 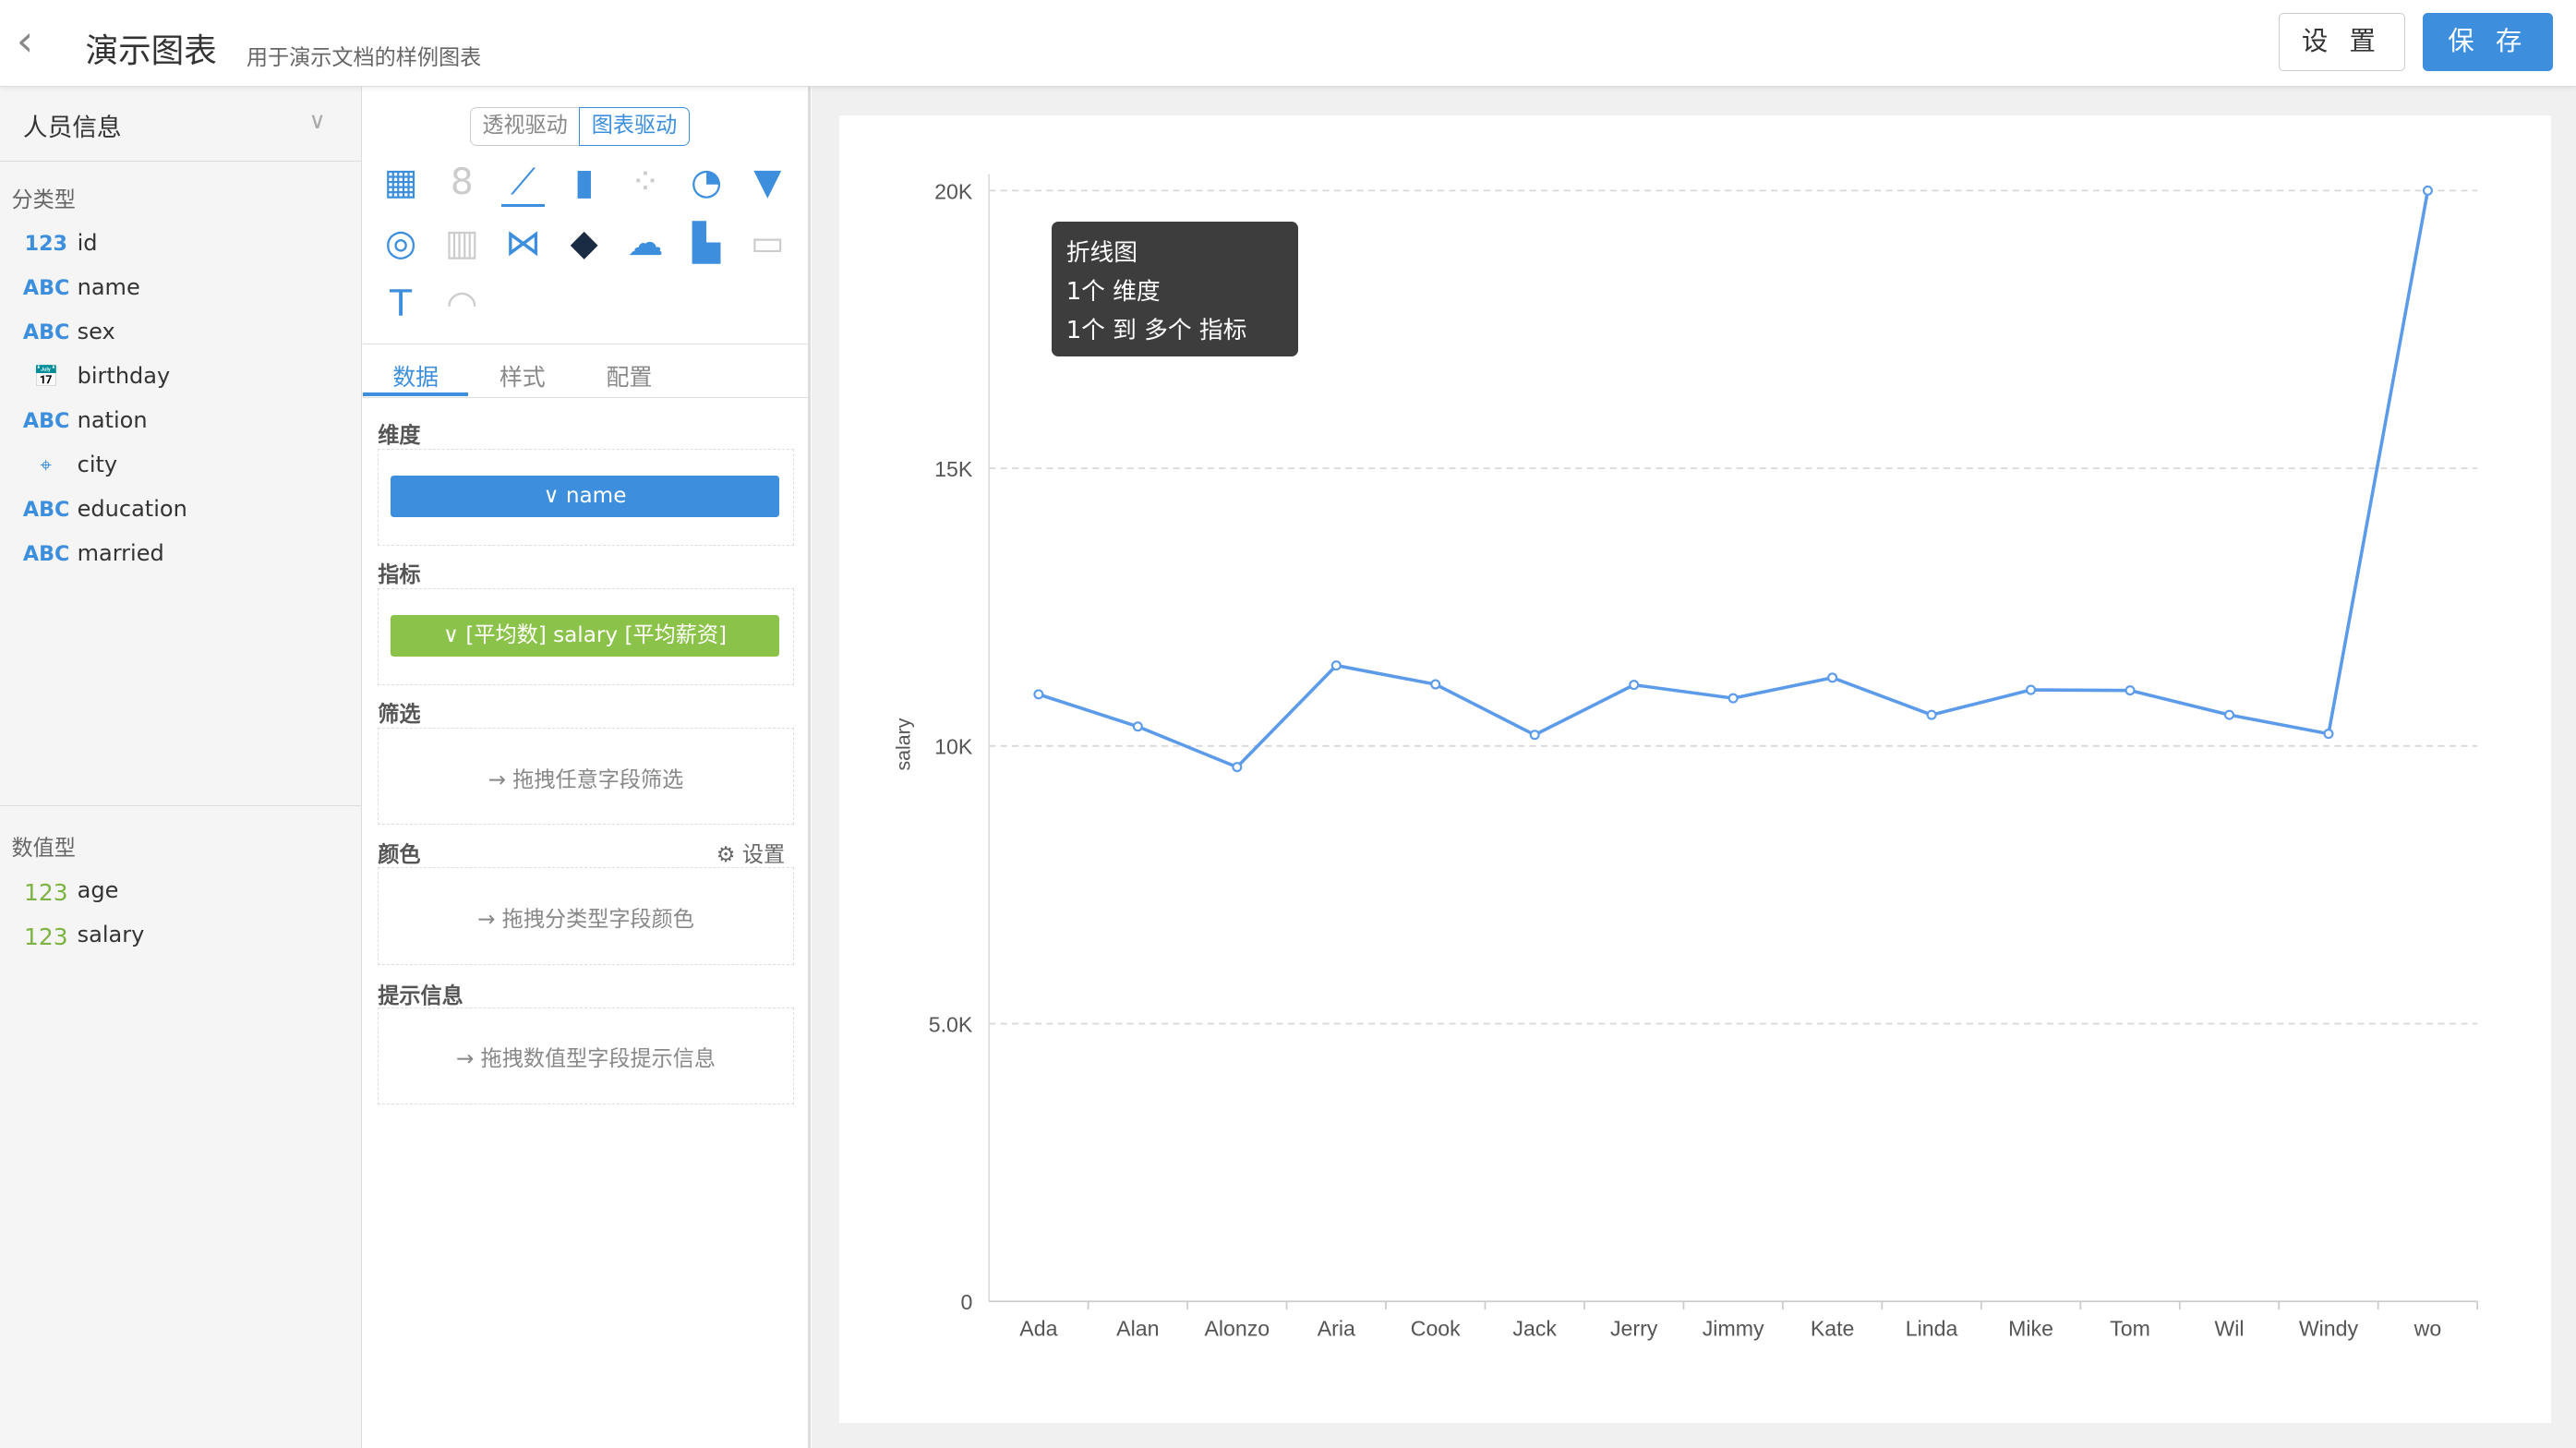 I want to click on y-tick-label: 10K, so click(x=953, y=747).